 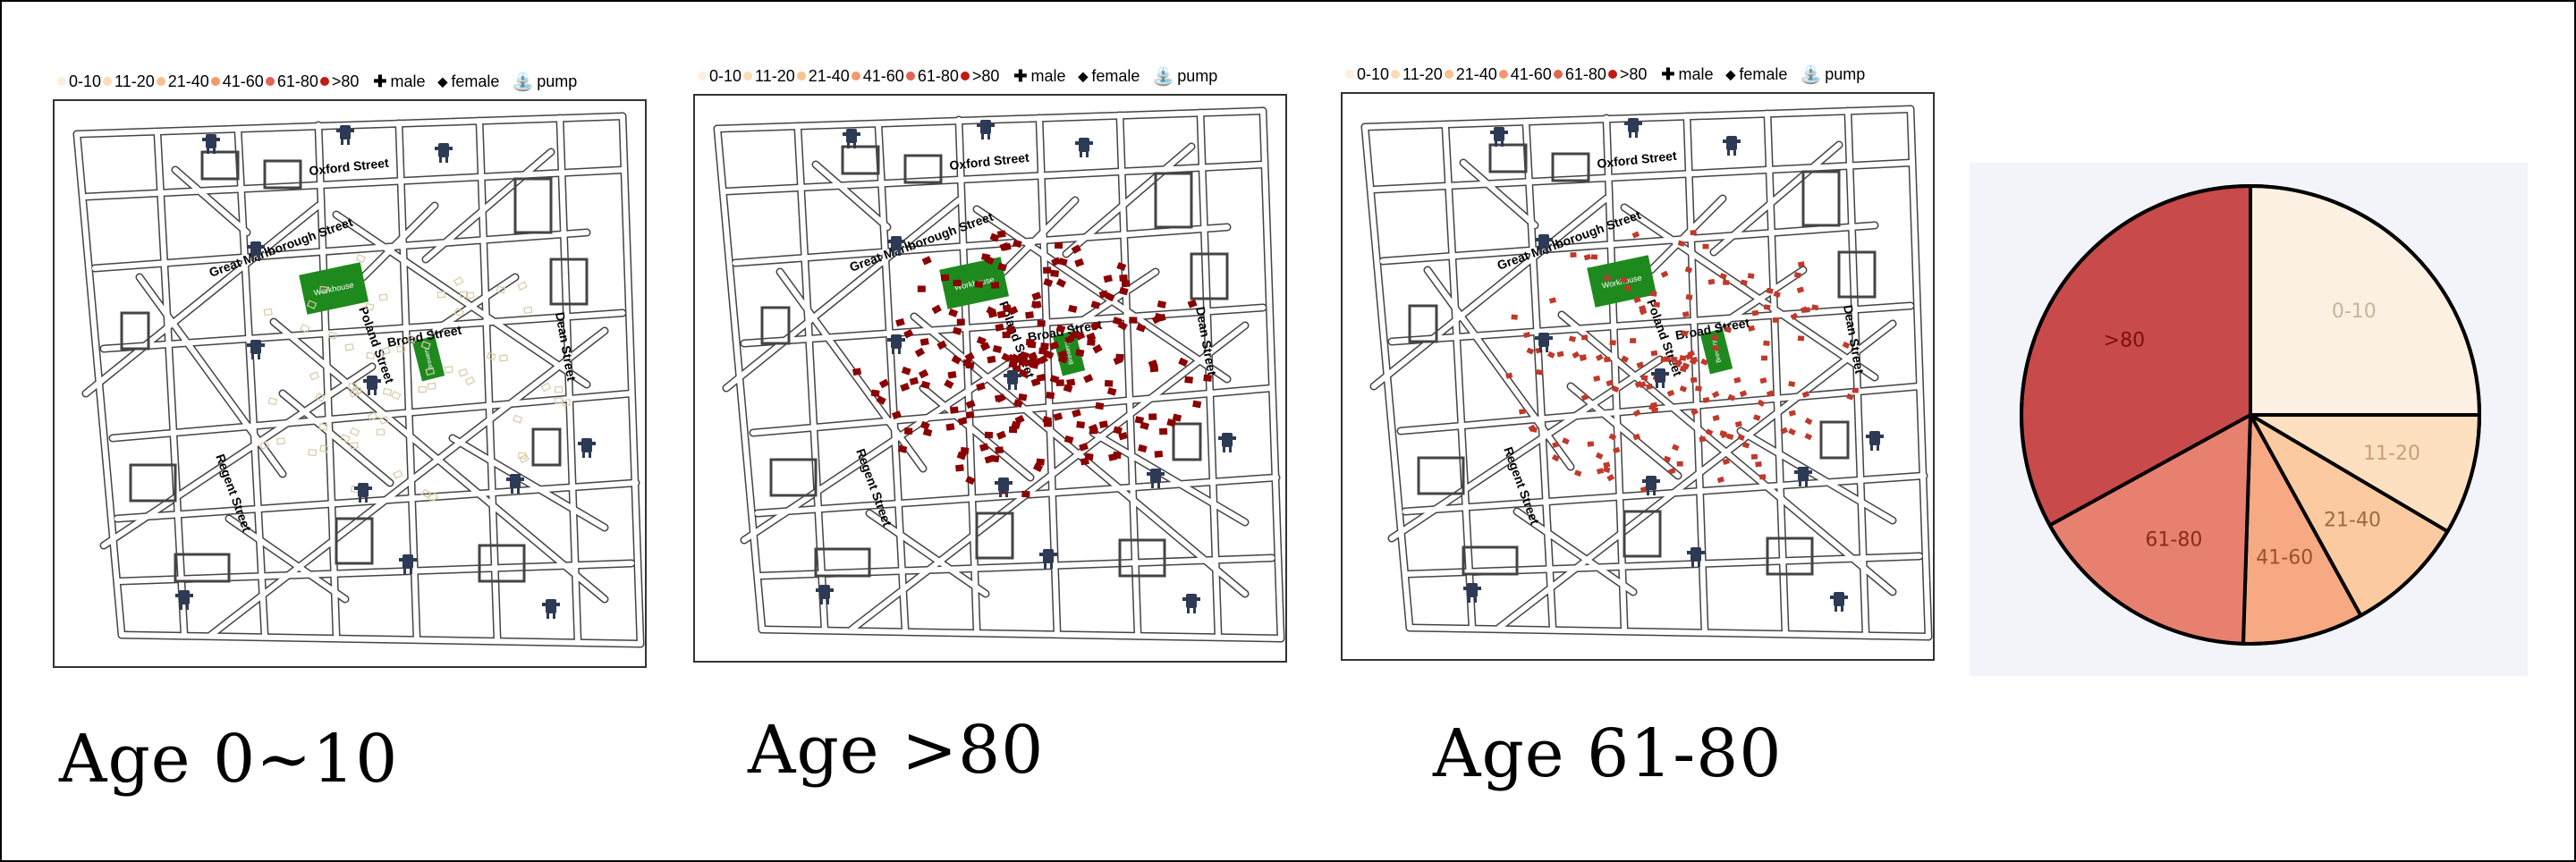 I want to click on legend-item: >80, so click(x=339, y=82).